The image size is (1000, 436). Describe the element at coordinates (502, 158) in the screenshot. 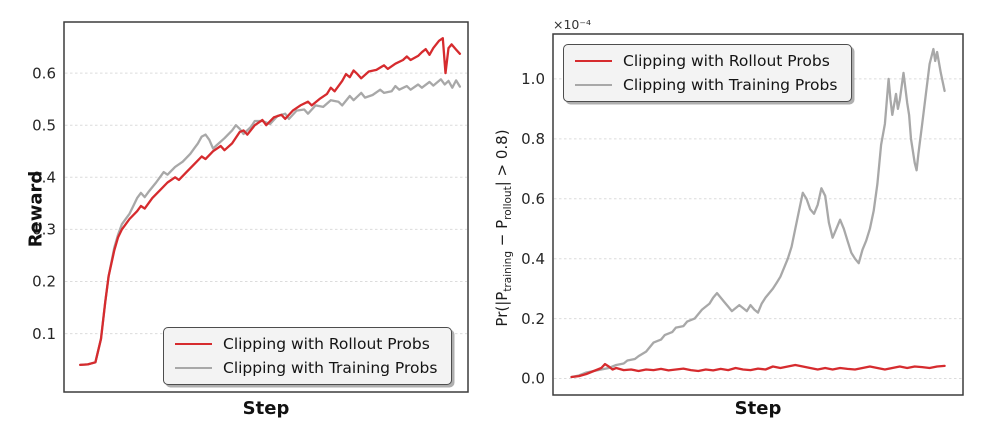

I see `ylabel-part: | > 0.8)` at that location.